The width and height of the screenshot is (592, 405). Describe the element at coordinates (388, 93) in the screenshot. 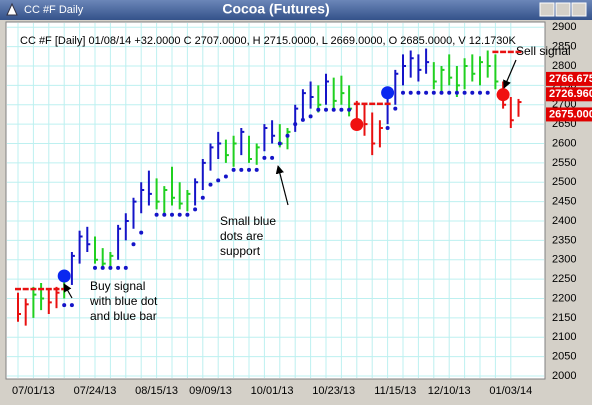

I see `buy-signal` at that location.